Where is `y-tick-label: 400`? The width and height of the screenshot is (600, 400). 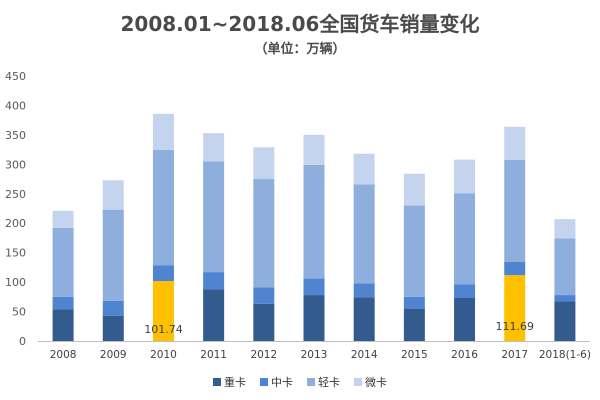 y-tick-label: 400 is located at coordinates (15, 105).